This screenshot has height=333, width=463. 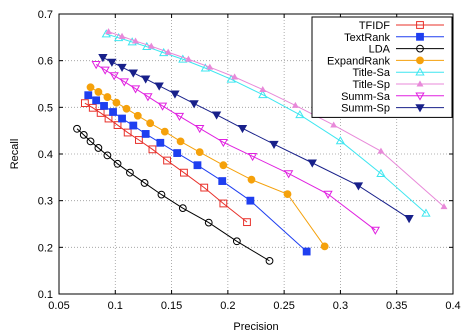 What do you see at coordinates (420, 60) in the screenshot?
I see `legend-marker-expandrank` at bounding box center [420, 60].